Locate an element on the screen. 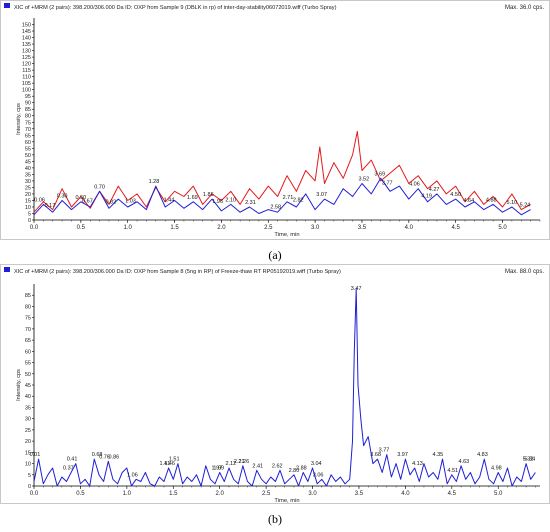  y-tick-label: 125 is located at coordinates (26, 58).